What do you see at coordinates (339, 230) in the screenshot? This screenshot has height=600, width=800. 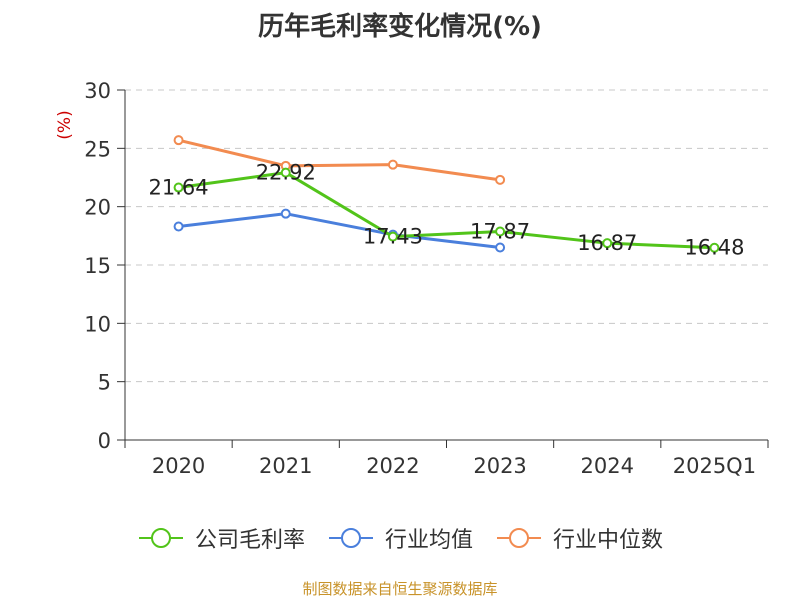 I see `series-industry-mean-line` at bounding box center [339, 230].